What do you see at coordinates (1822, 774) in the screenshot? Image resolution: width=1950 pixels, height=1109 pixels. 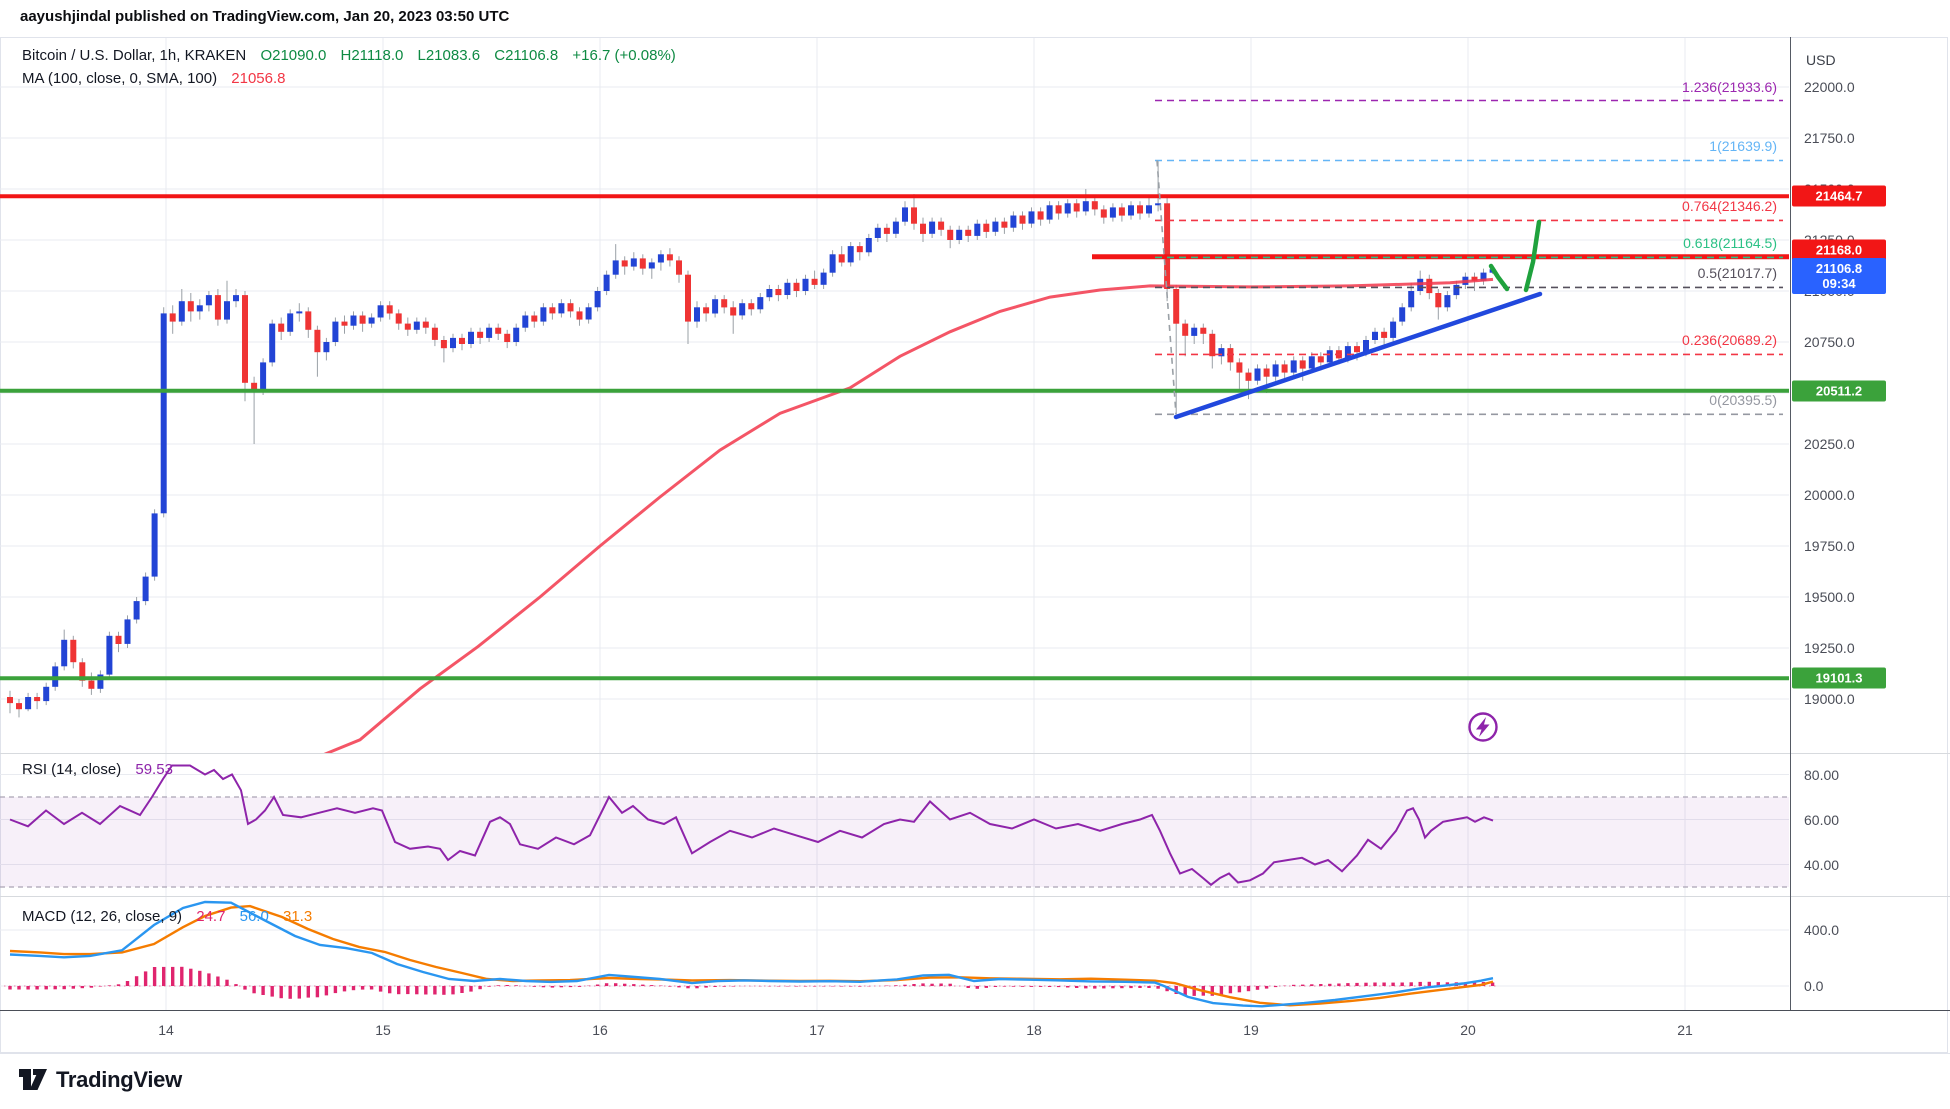 I see `rsi-tick-label: 80.00` at bounding box center [1822, 774].